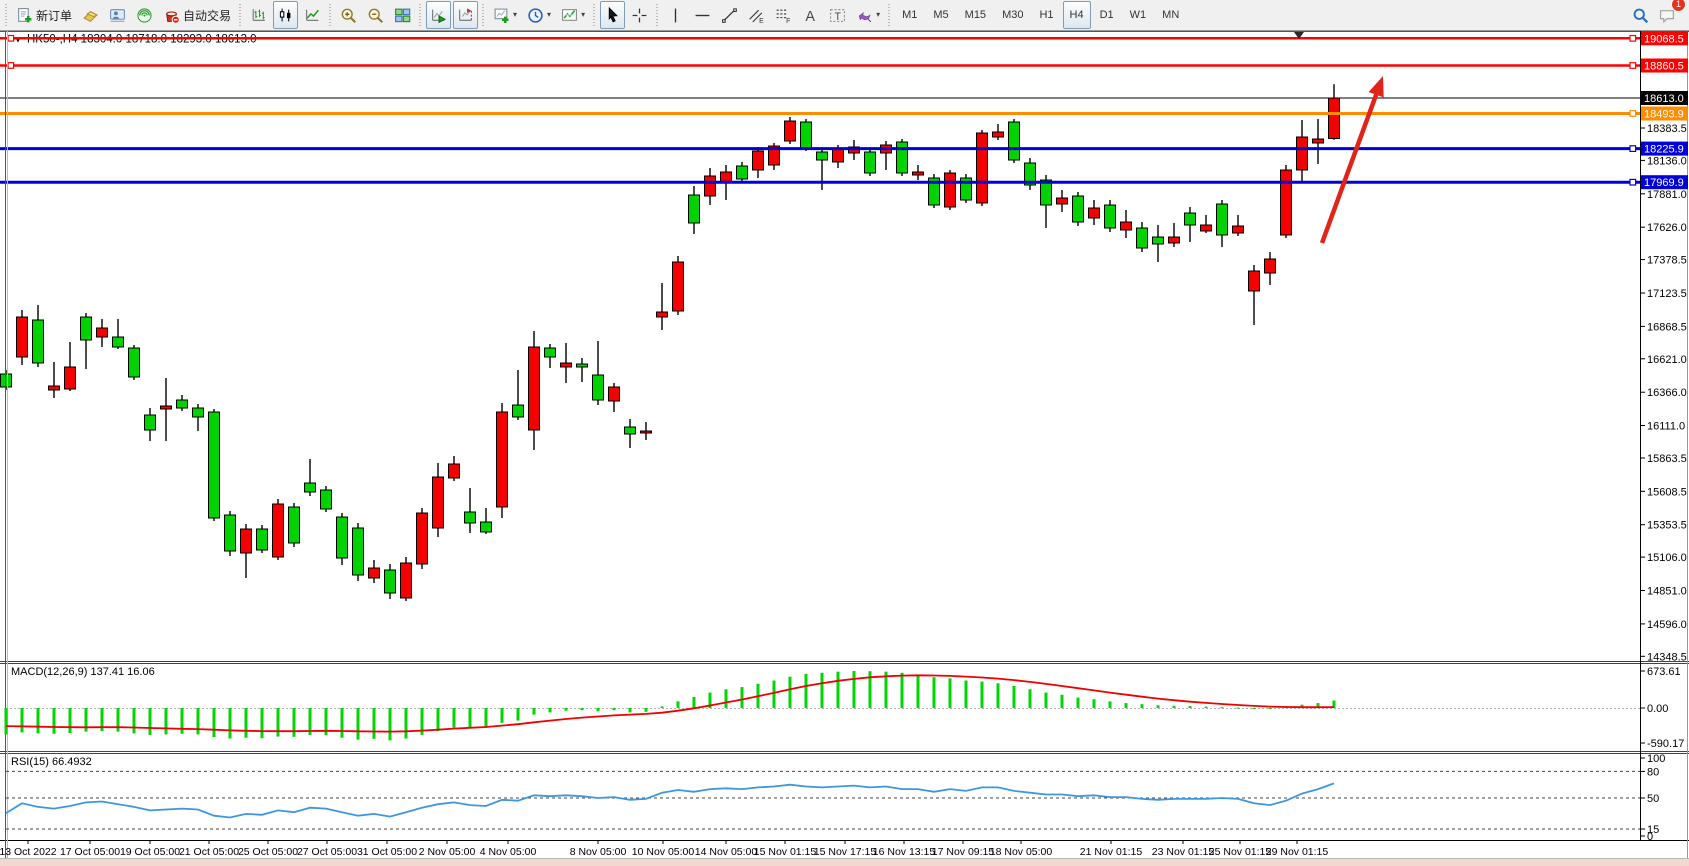 The image size is (1689, 866). What do you see at coordinates (466, 15) in the screenshot?
I see `chart-shift-button` at bounding box center [466, 15].